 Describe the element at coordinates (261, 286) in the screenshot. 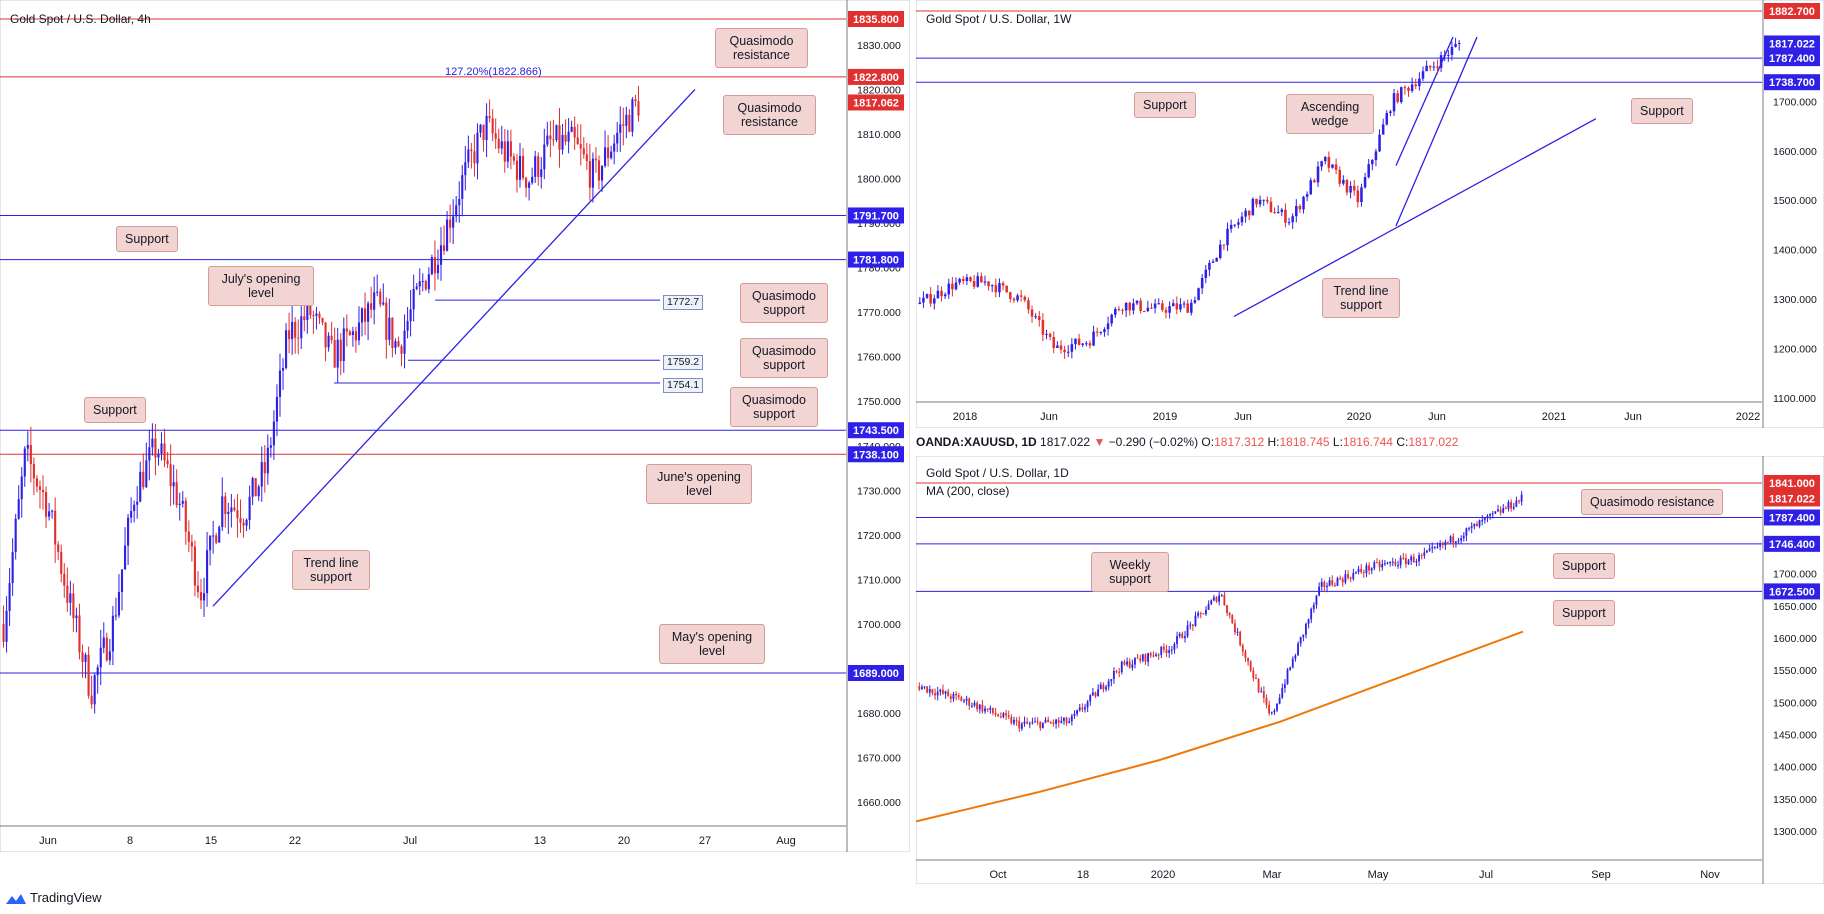

I see `callout-july-opening: July's opening level` at that location.